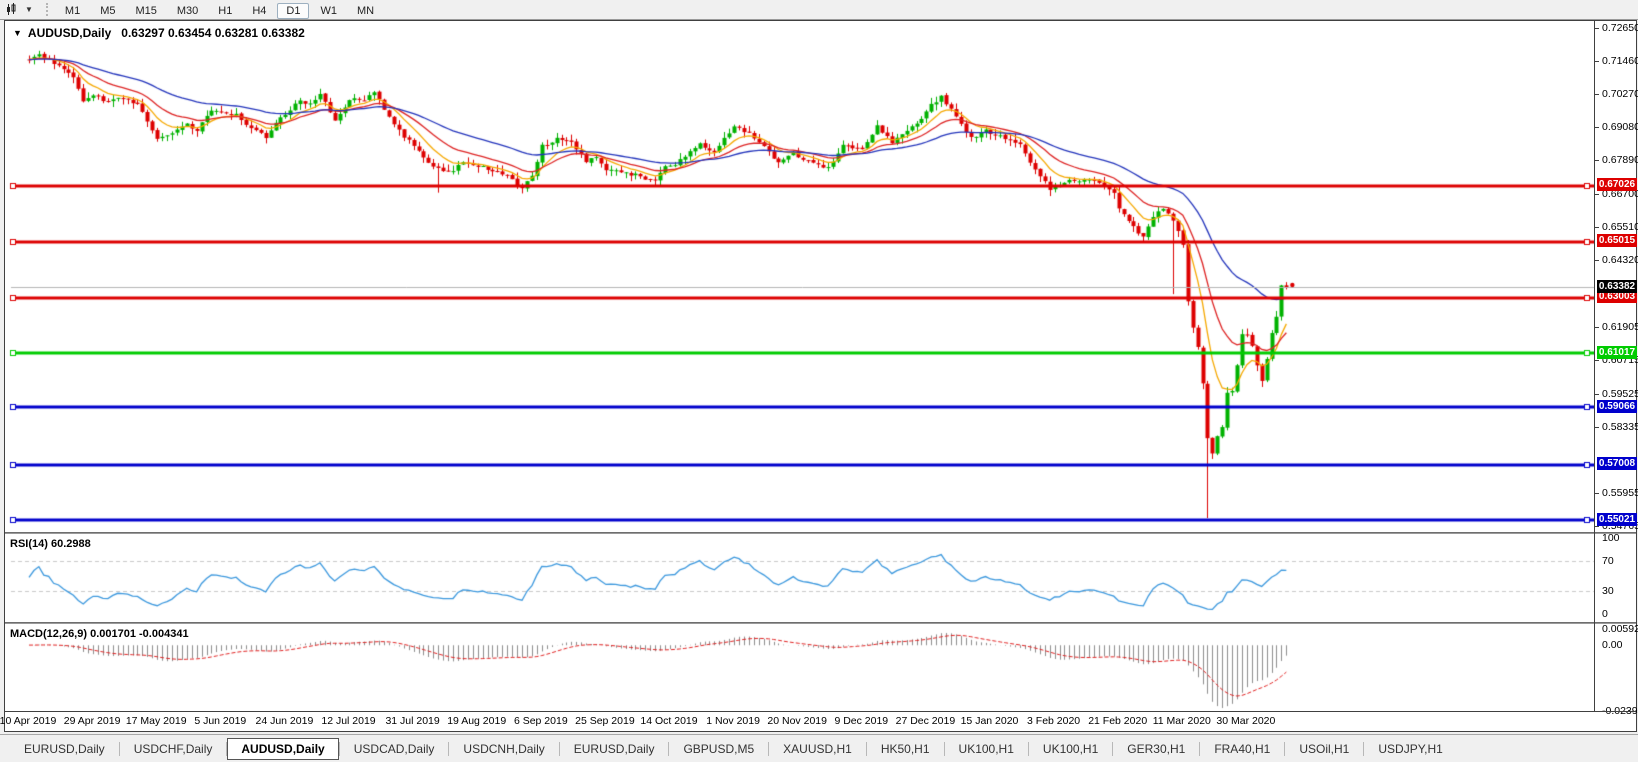 This screenshot has width=1638, height=762. Describe the element at coordinates (92, 721) in the screenshot. I see `date-tick-label: 29 Apr 2019` at that location.